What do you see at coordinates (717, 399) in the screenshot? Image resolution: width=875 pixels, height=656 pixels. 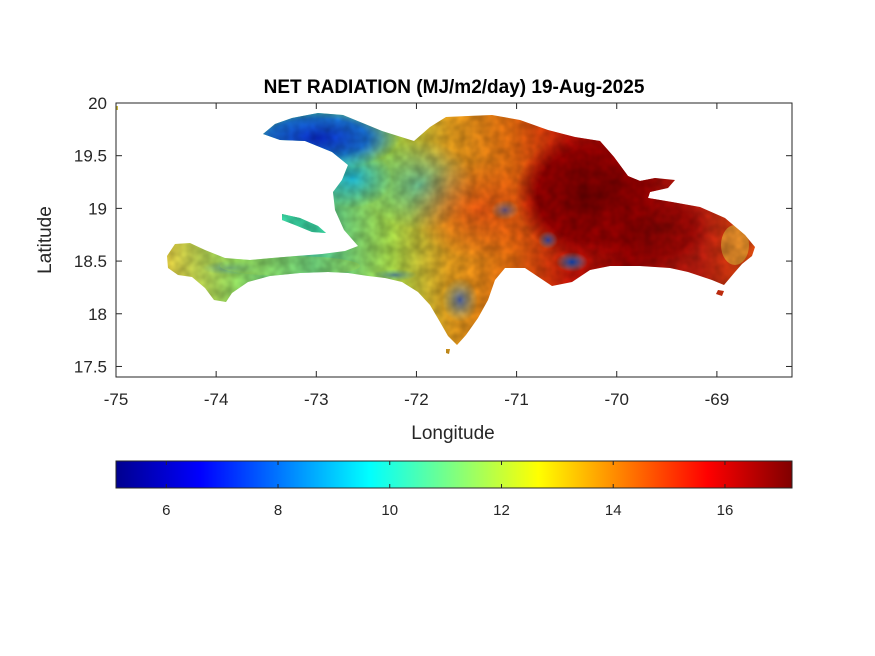 I see `x-tick-label: -69` at bounding box center [717, 399].